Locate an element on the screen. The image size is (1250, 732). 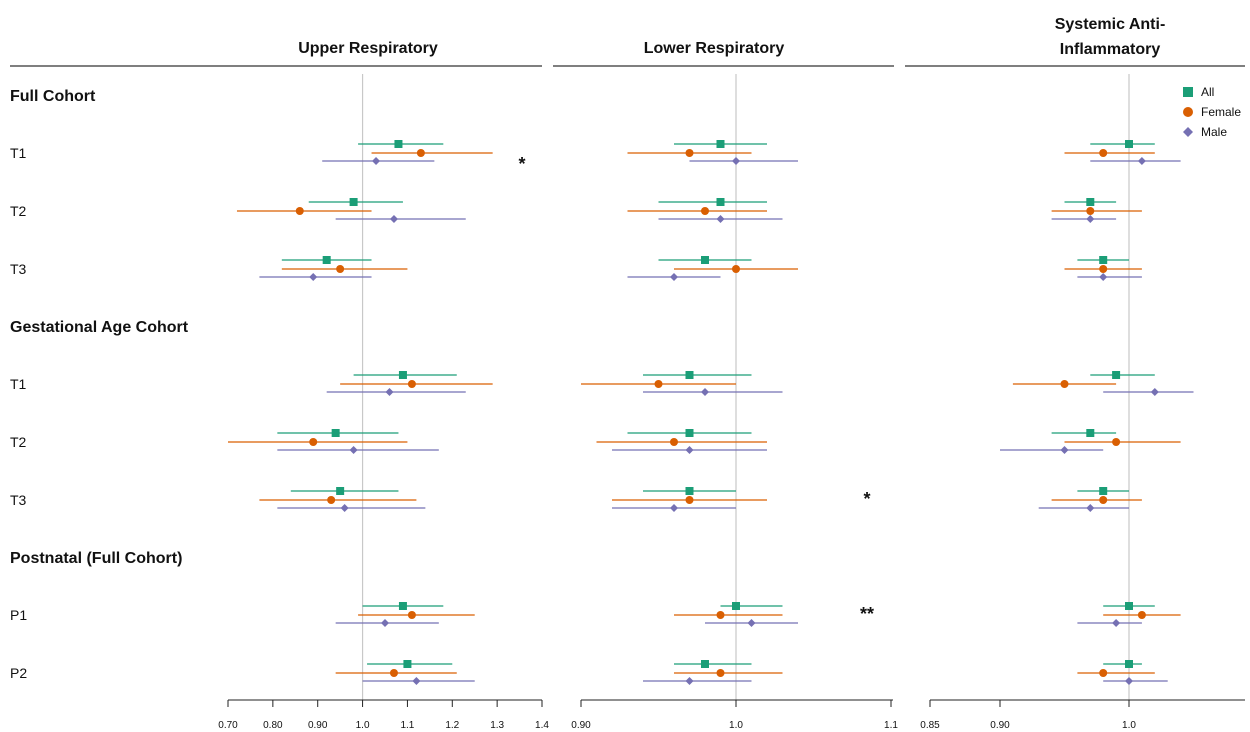
panel-title: Inflammatory is located at coordinates (1110, 49).